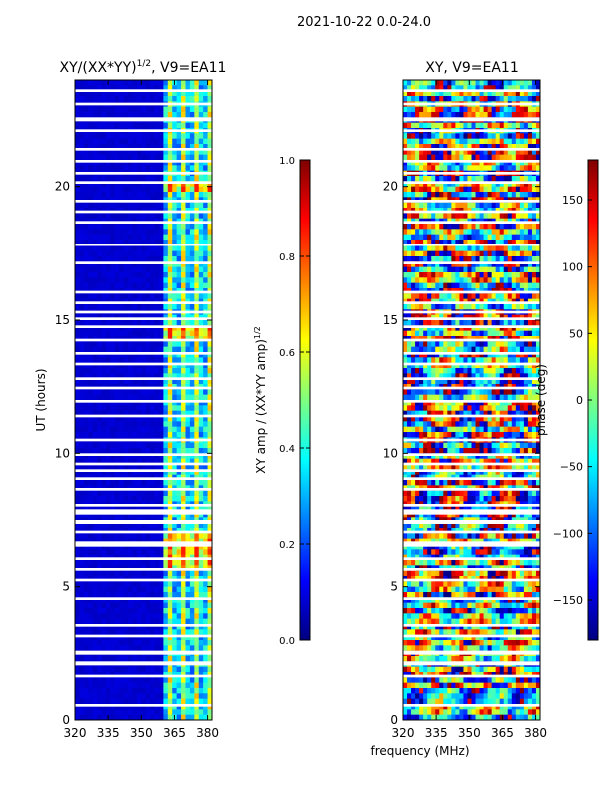 The height and width of the screenshot is (800, 600). I want to click on frequency-xlabel: frequency (MHz), so click(419, 751).